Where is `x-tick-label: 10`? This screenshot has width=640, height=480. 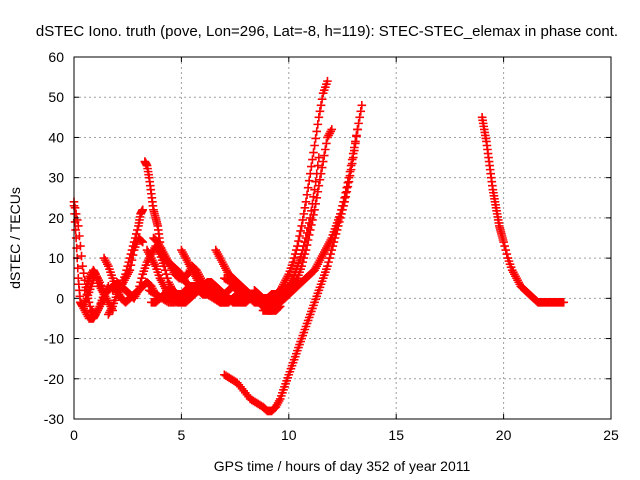 x-tick-label: 10 is located at coordinates (289, 435).